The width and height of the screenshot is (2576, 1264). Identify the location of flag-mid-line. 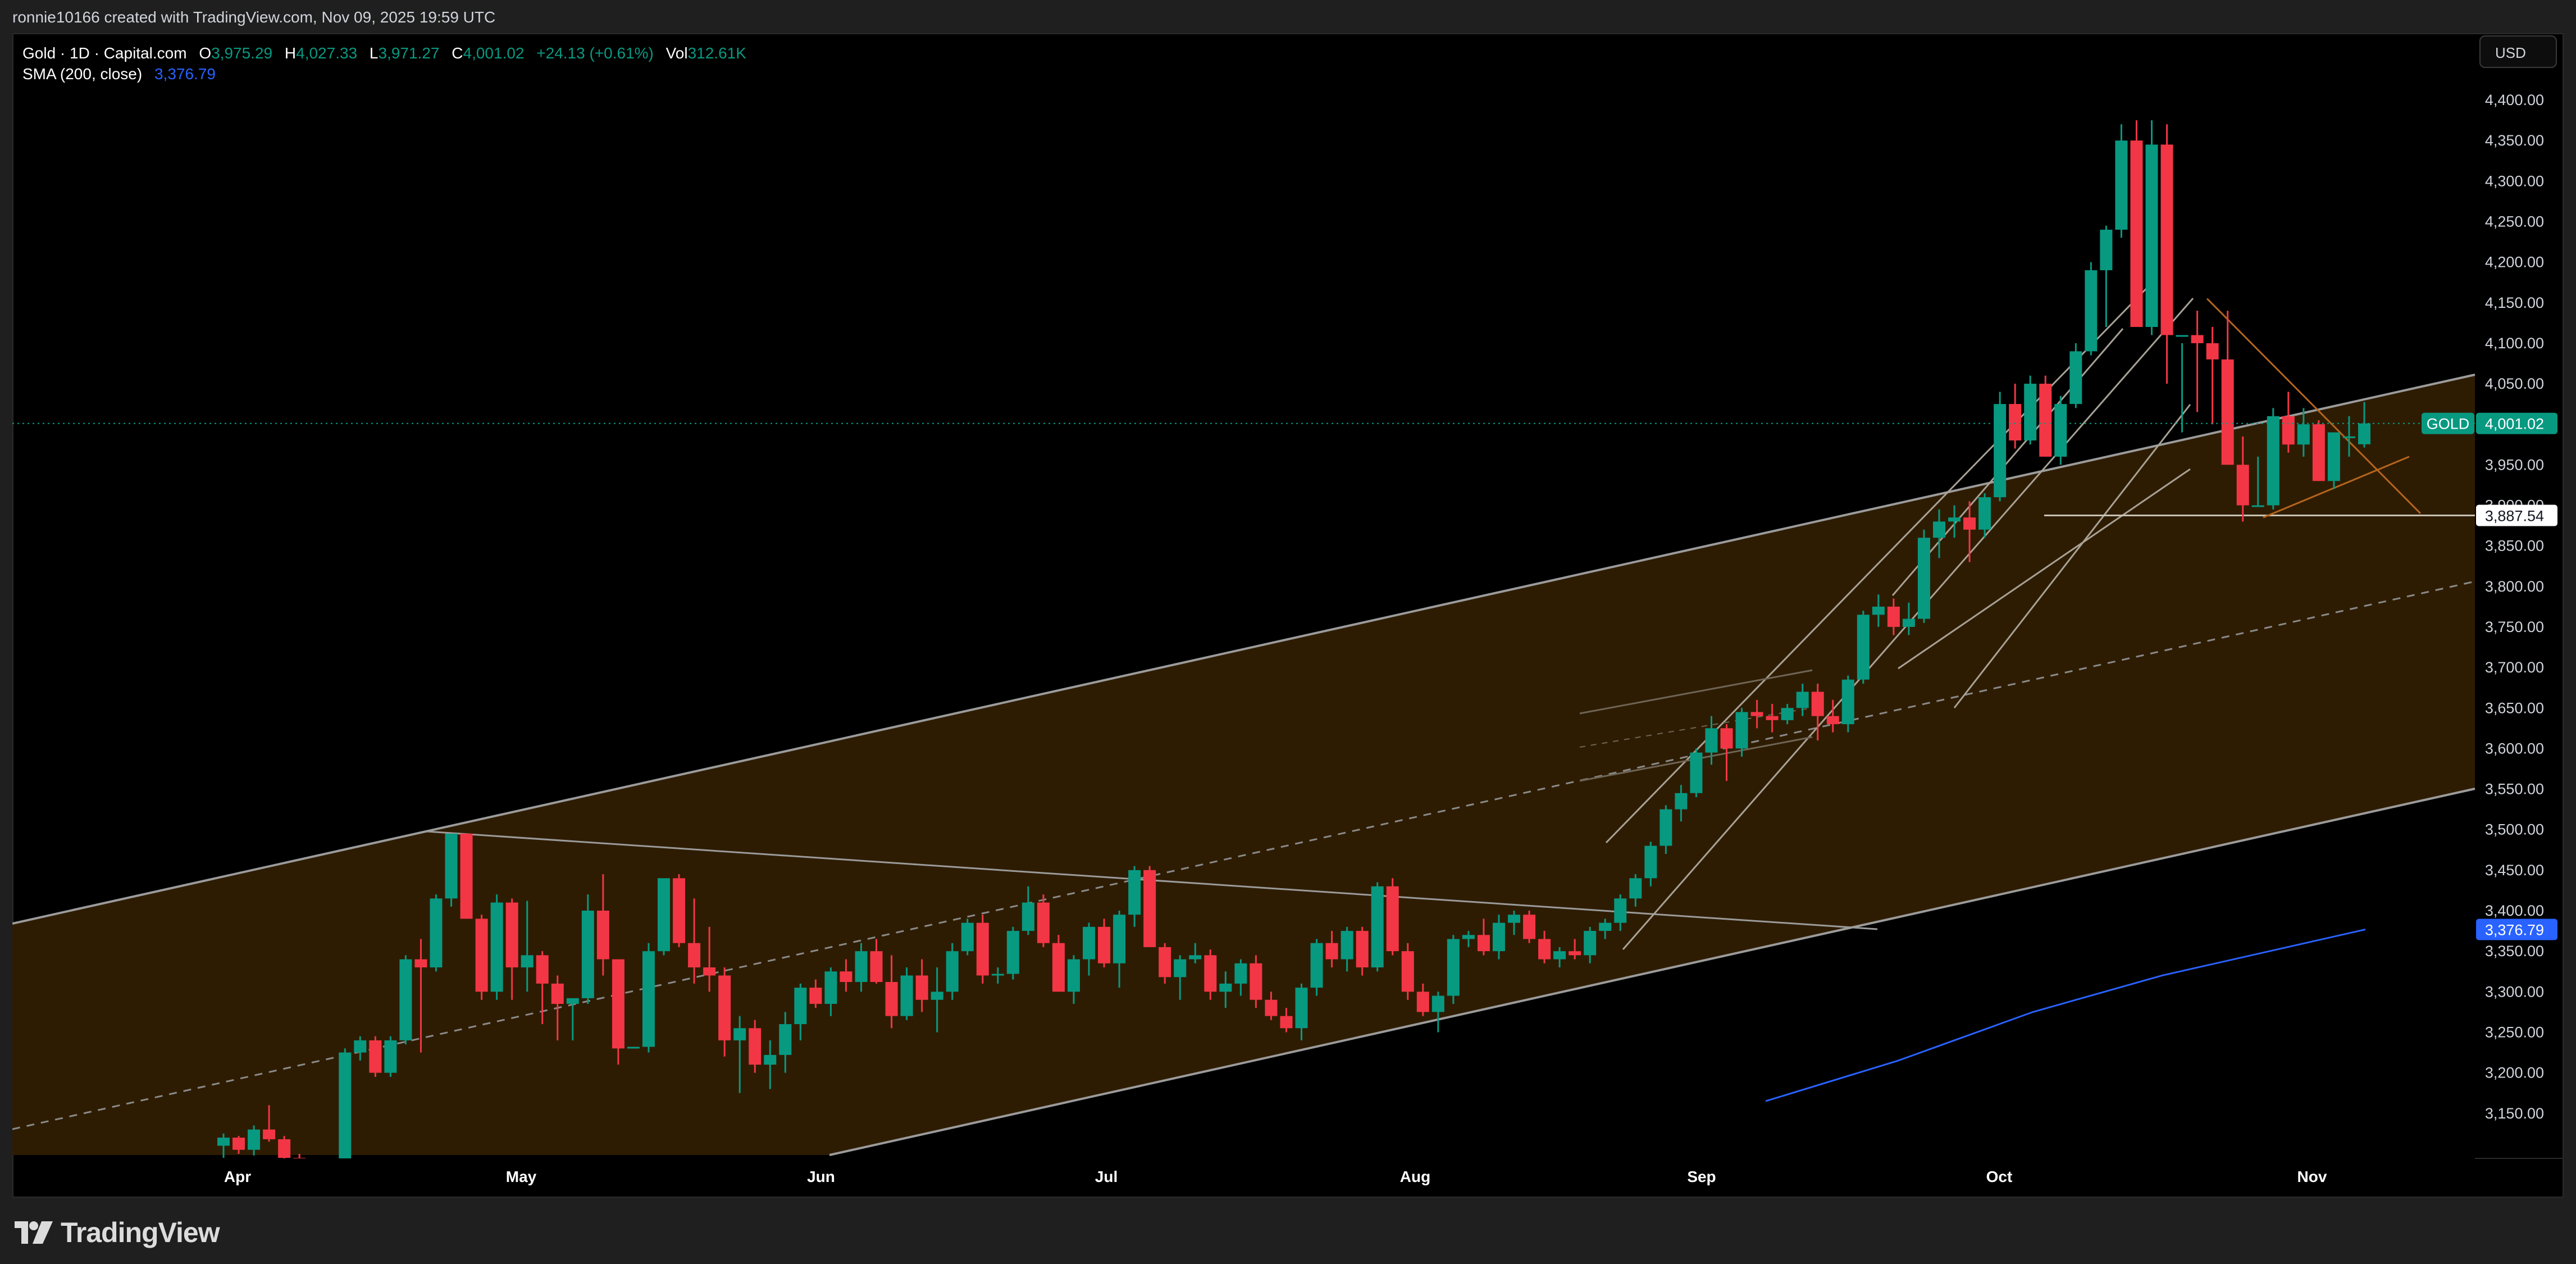
(1696, 727).